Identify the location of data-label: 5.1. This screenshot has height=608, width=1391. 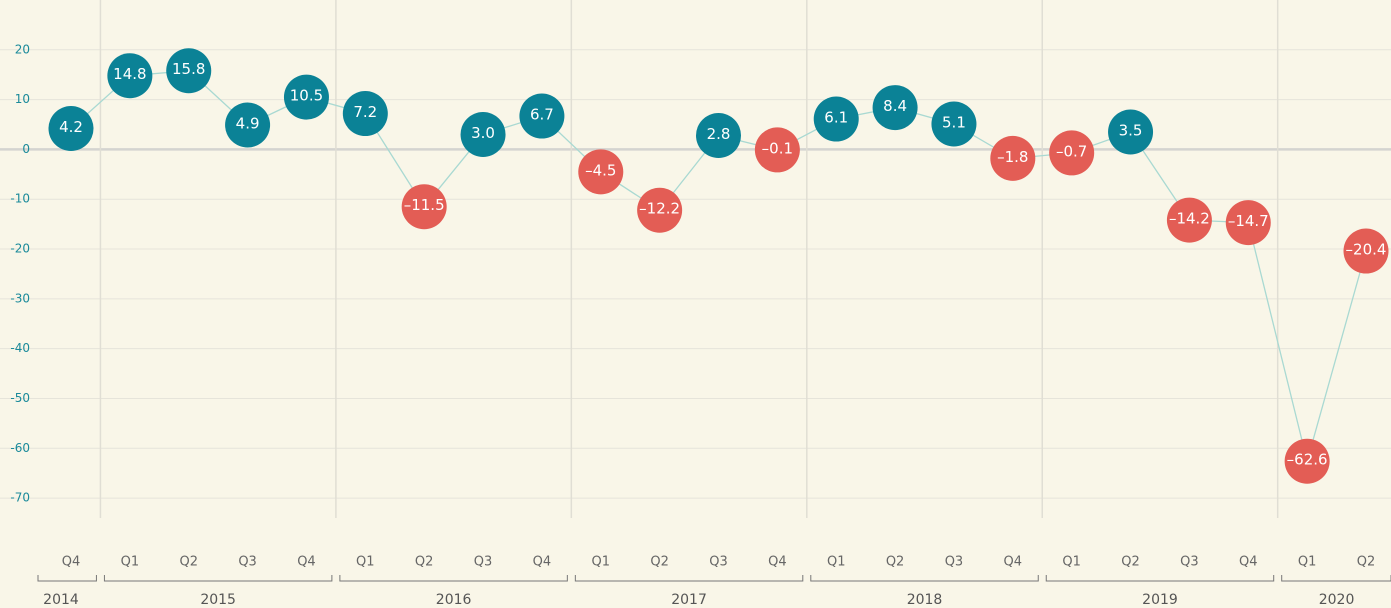
(954, 123).